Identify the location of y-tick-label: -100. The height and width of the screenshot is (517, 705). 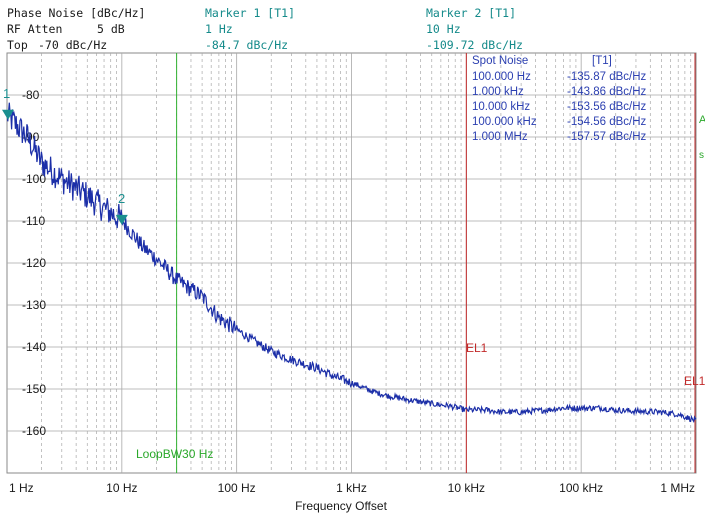
(34, 179).